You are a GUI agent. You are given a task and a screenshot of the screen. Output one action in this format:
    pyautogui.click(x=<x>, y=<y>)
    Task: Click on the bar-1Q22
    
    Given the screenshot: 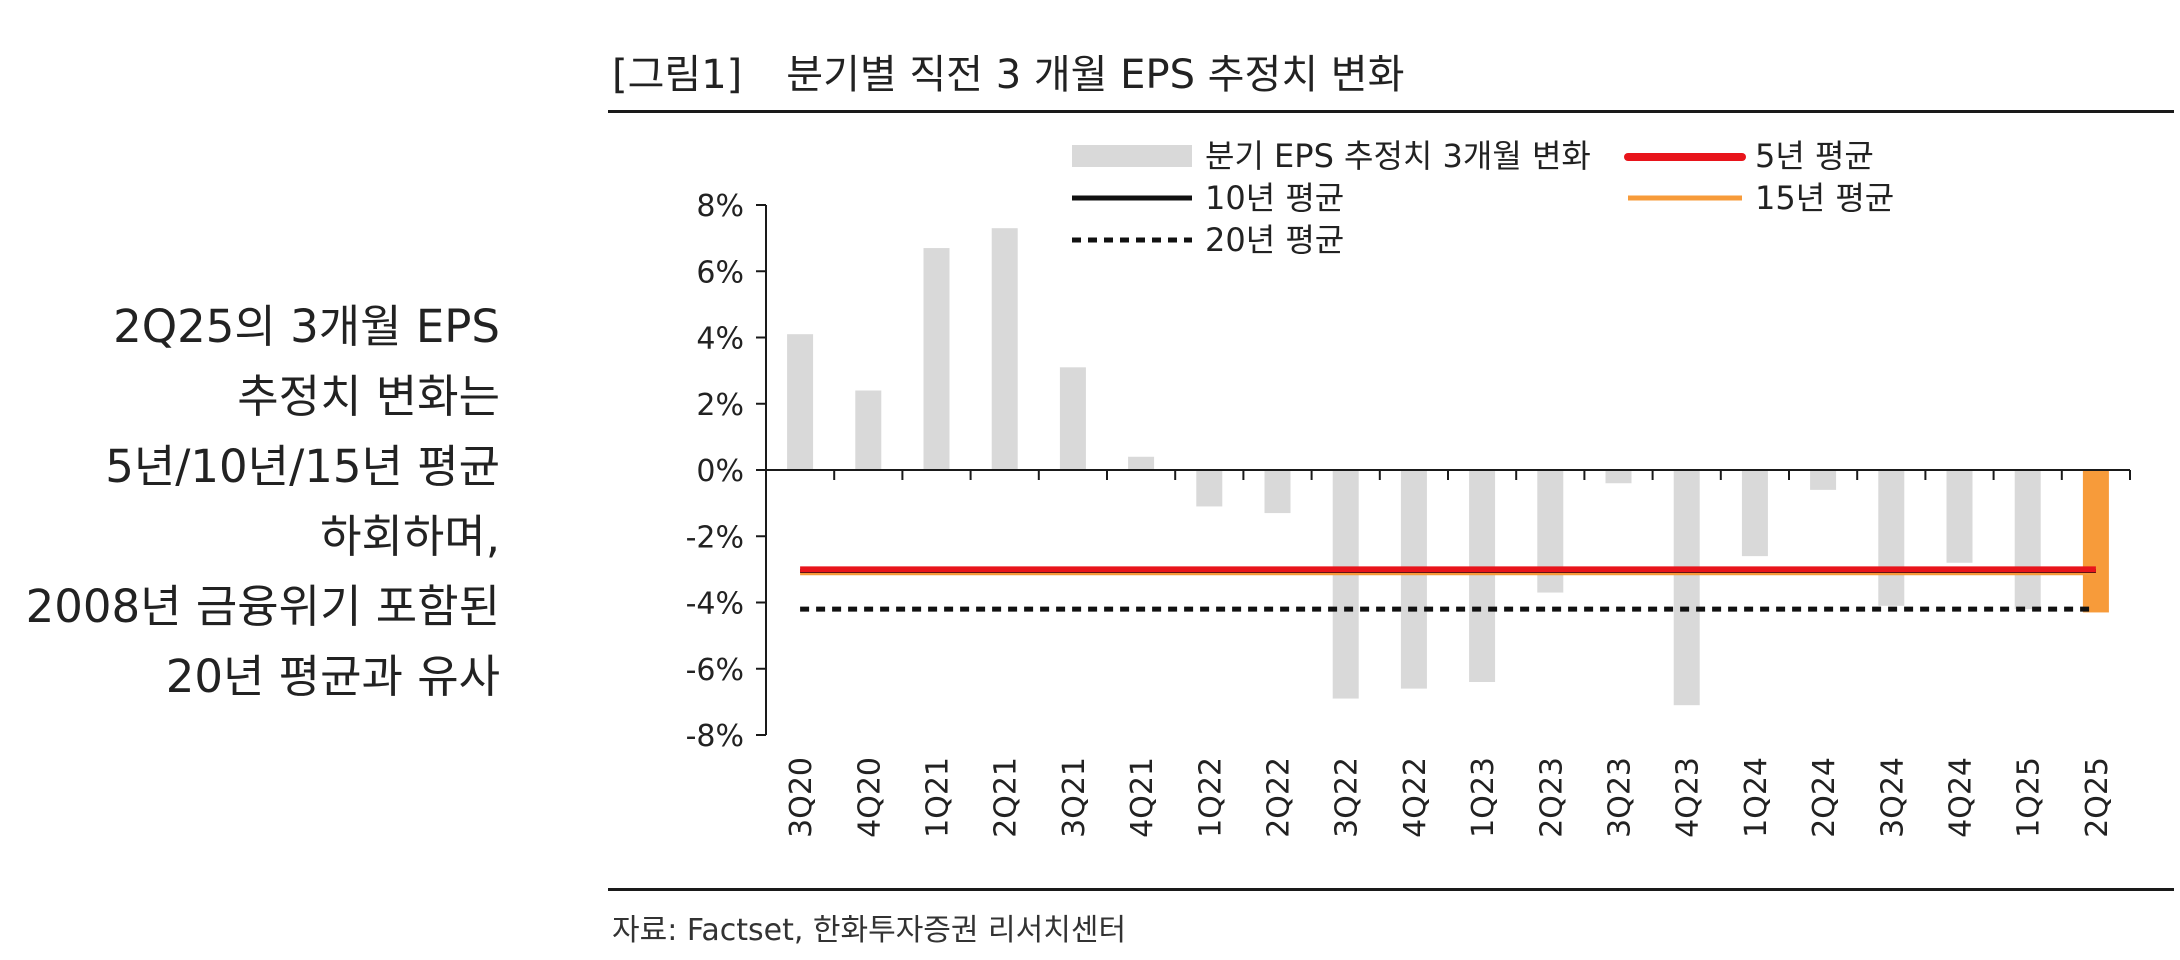 What is the action you would take?
    pyautogui.click(x=1209, y=488)
    